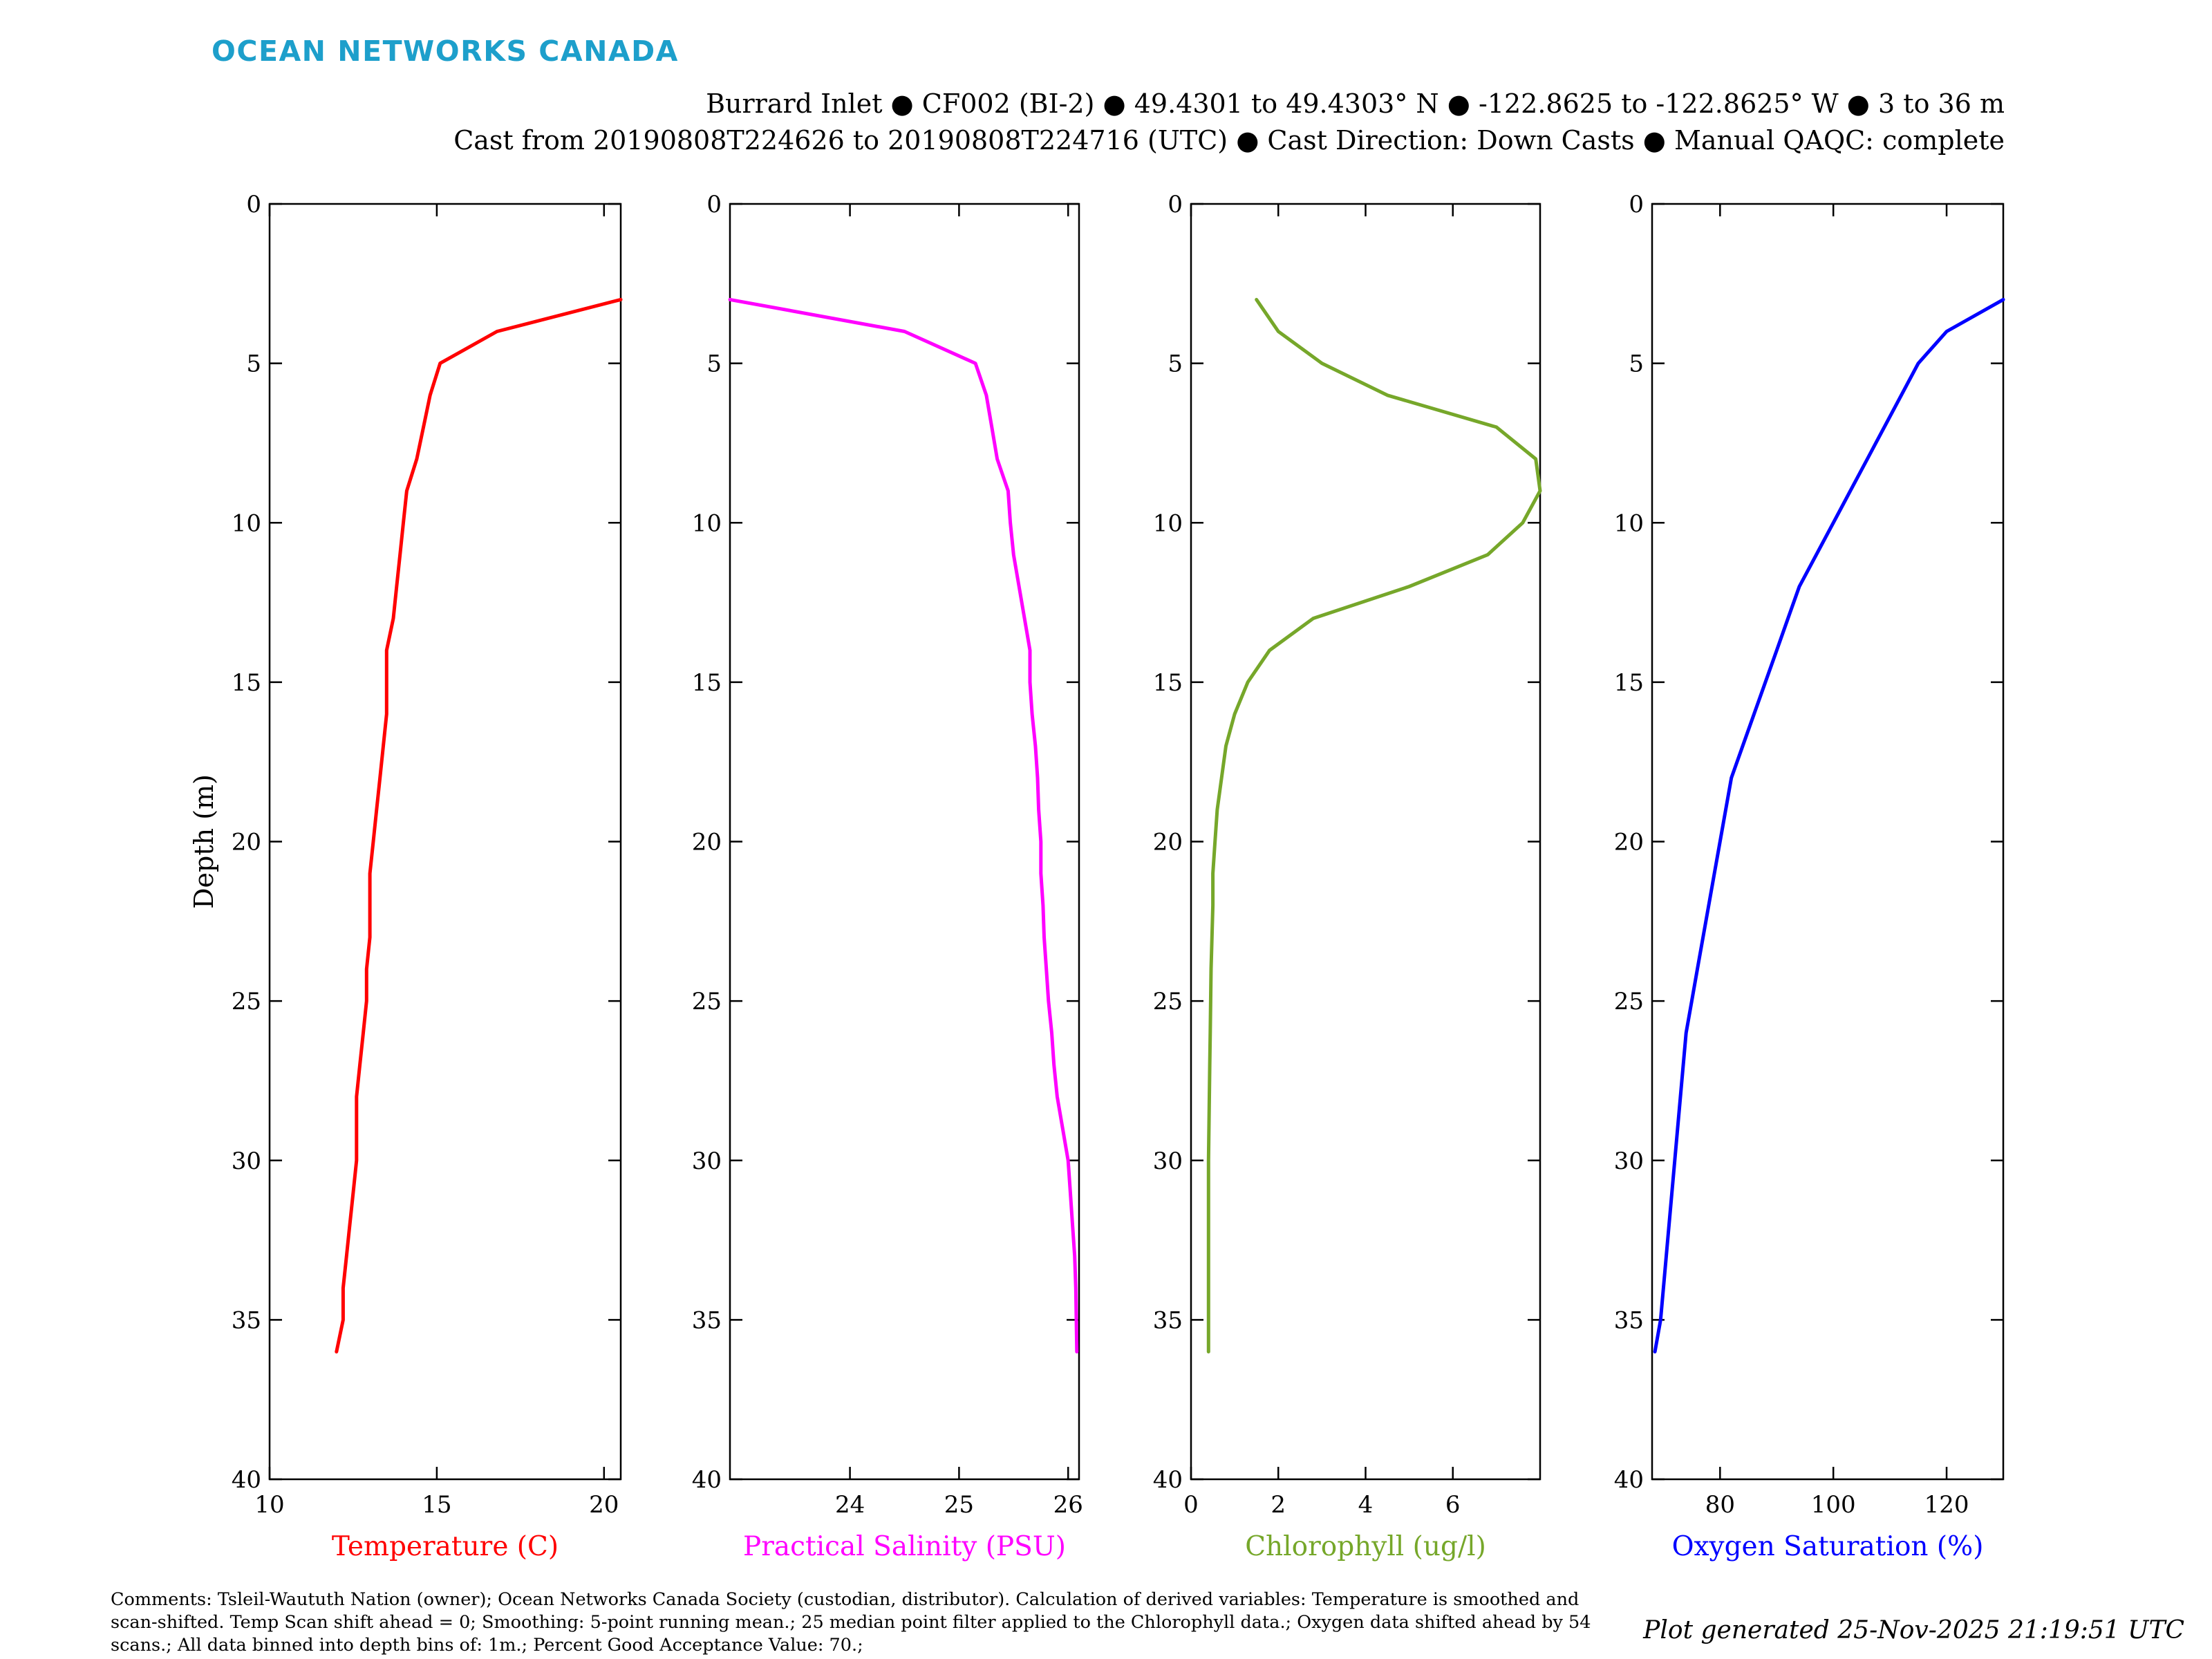 This screenshot has height=1659, width=2212. I want to click on brand-logo: OCEAN NETWORKS CANADA, so click(446, 51).